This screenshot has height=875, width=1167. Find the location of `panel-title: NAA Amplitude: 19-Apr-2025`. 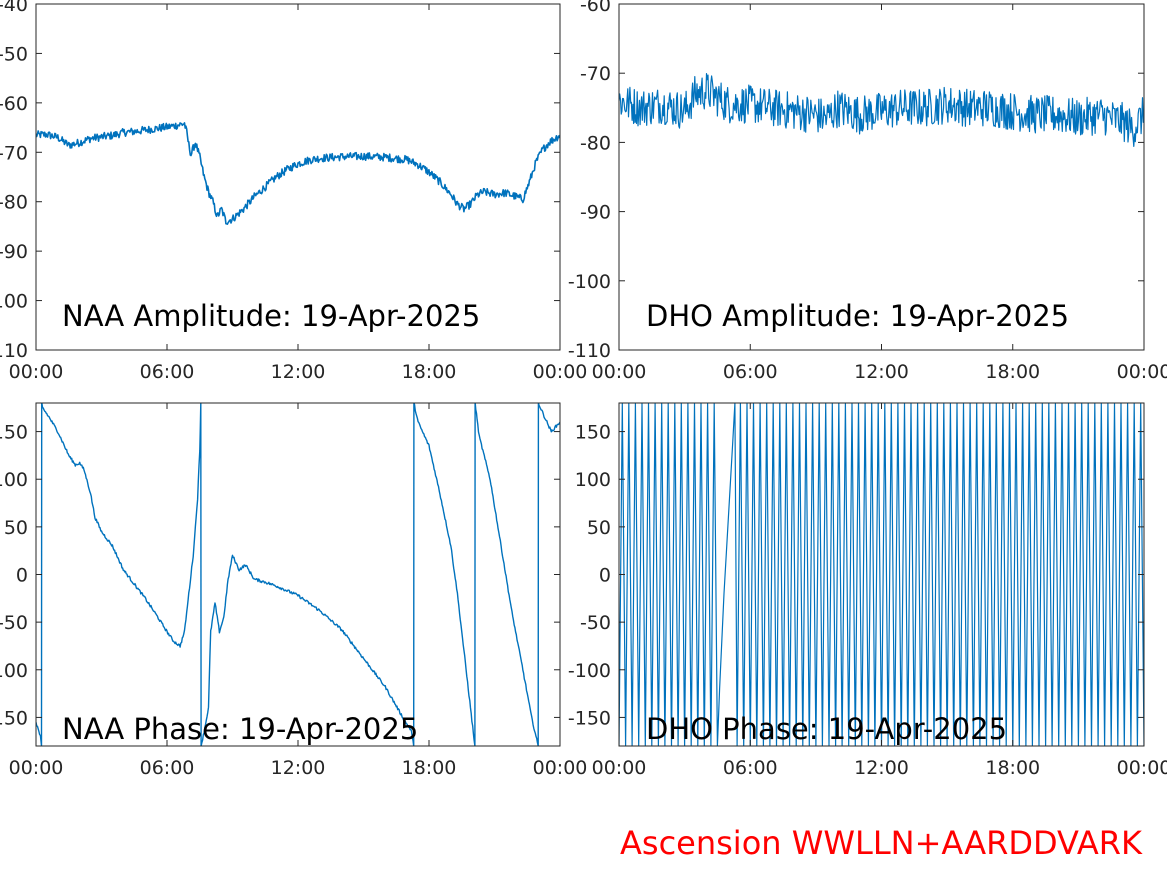

panel-title: NAA Amplitude: 19-Apr-2025 is located at coordinates (271, 316).